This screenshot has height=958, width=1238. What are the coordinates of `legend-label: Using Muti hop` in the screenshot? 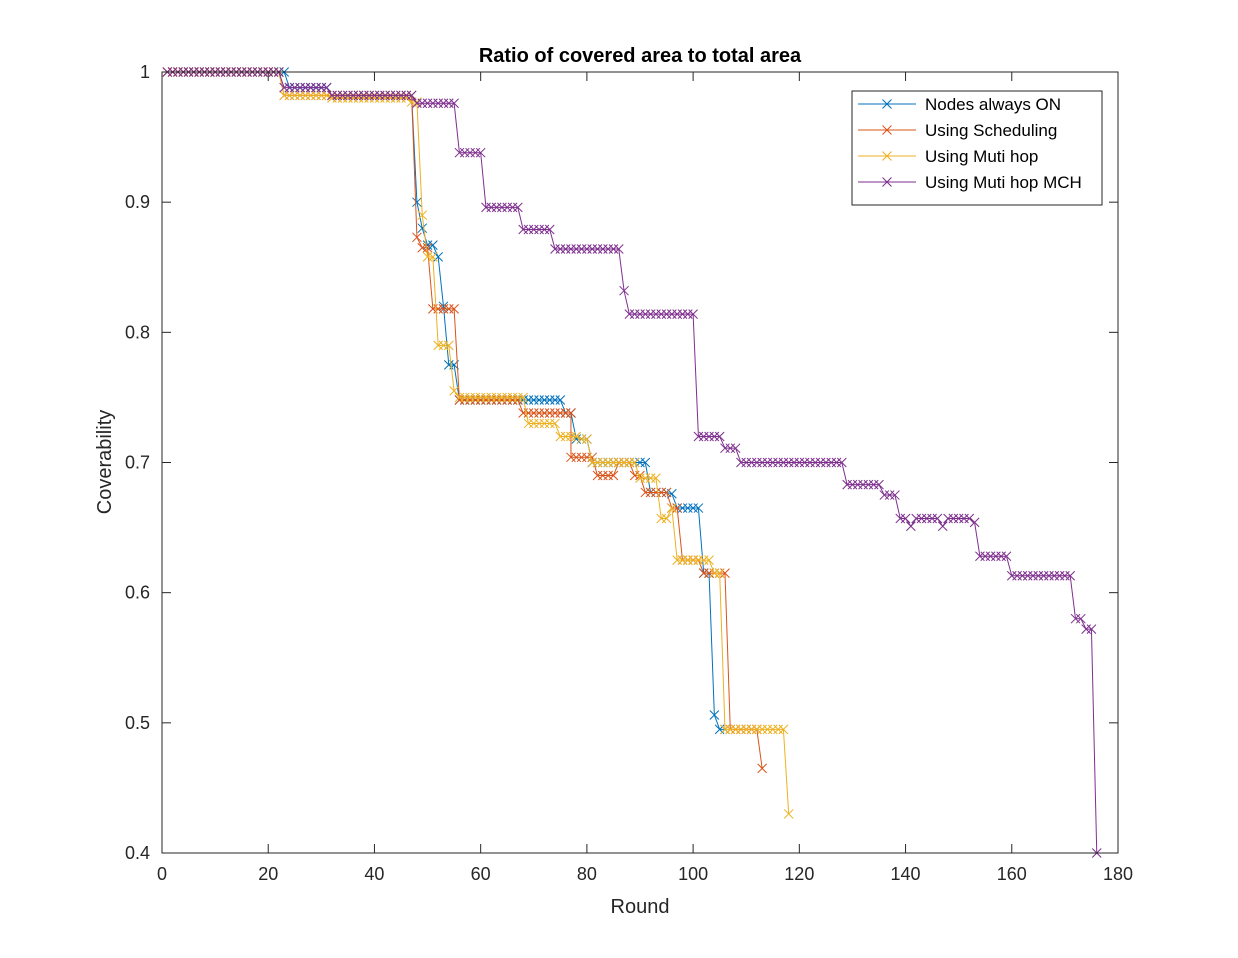 It's located at (981, 156).